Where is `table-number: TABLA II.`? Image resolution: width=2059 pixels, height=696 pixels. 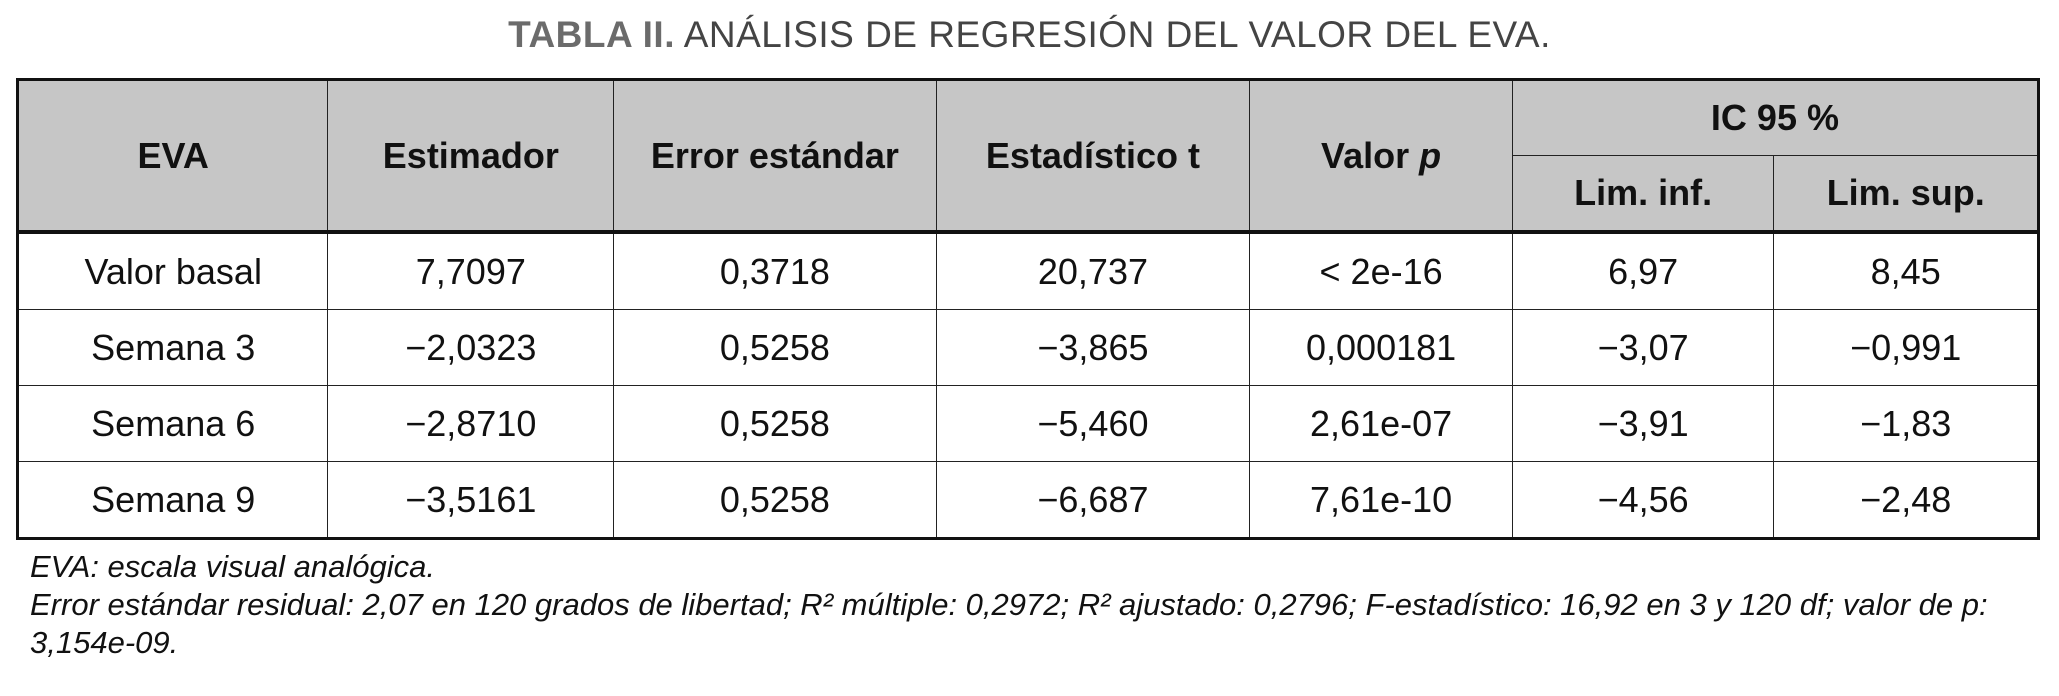
table-number: TABLA II. is located at coordinates (591, 34).